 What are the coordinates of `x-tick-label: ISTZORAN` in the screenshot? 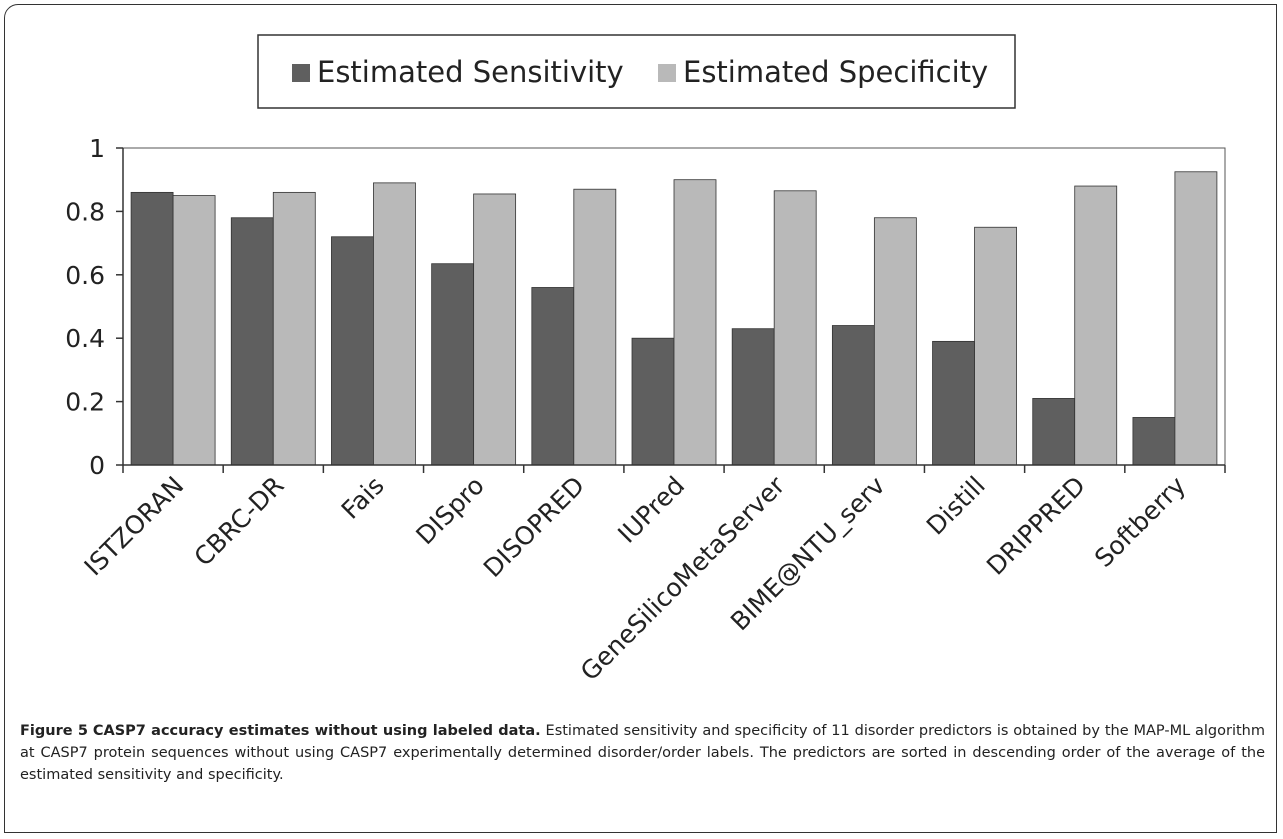 It's located at (134, 526).